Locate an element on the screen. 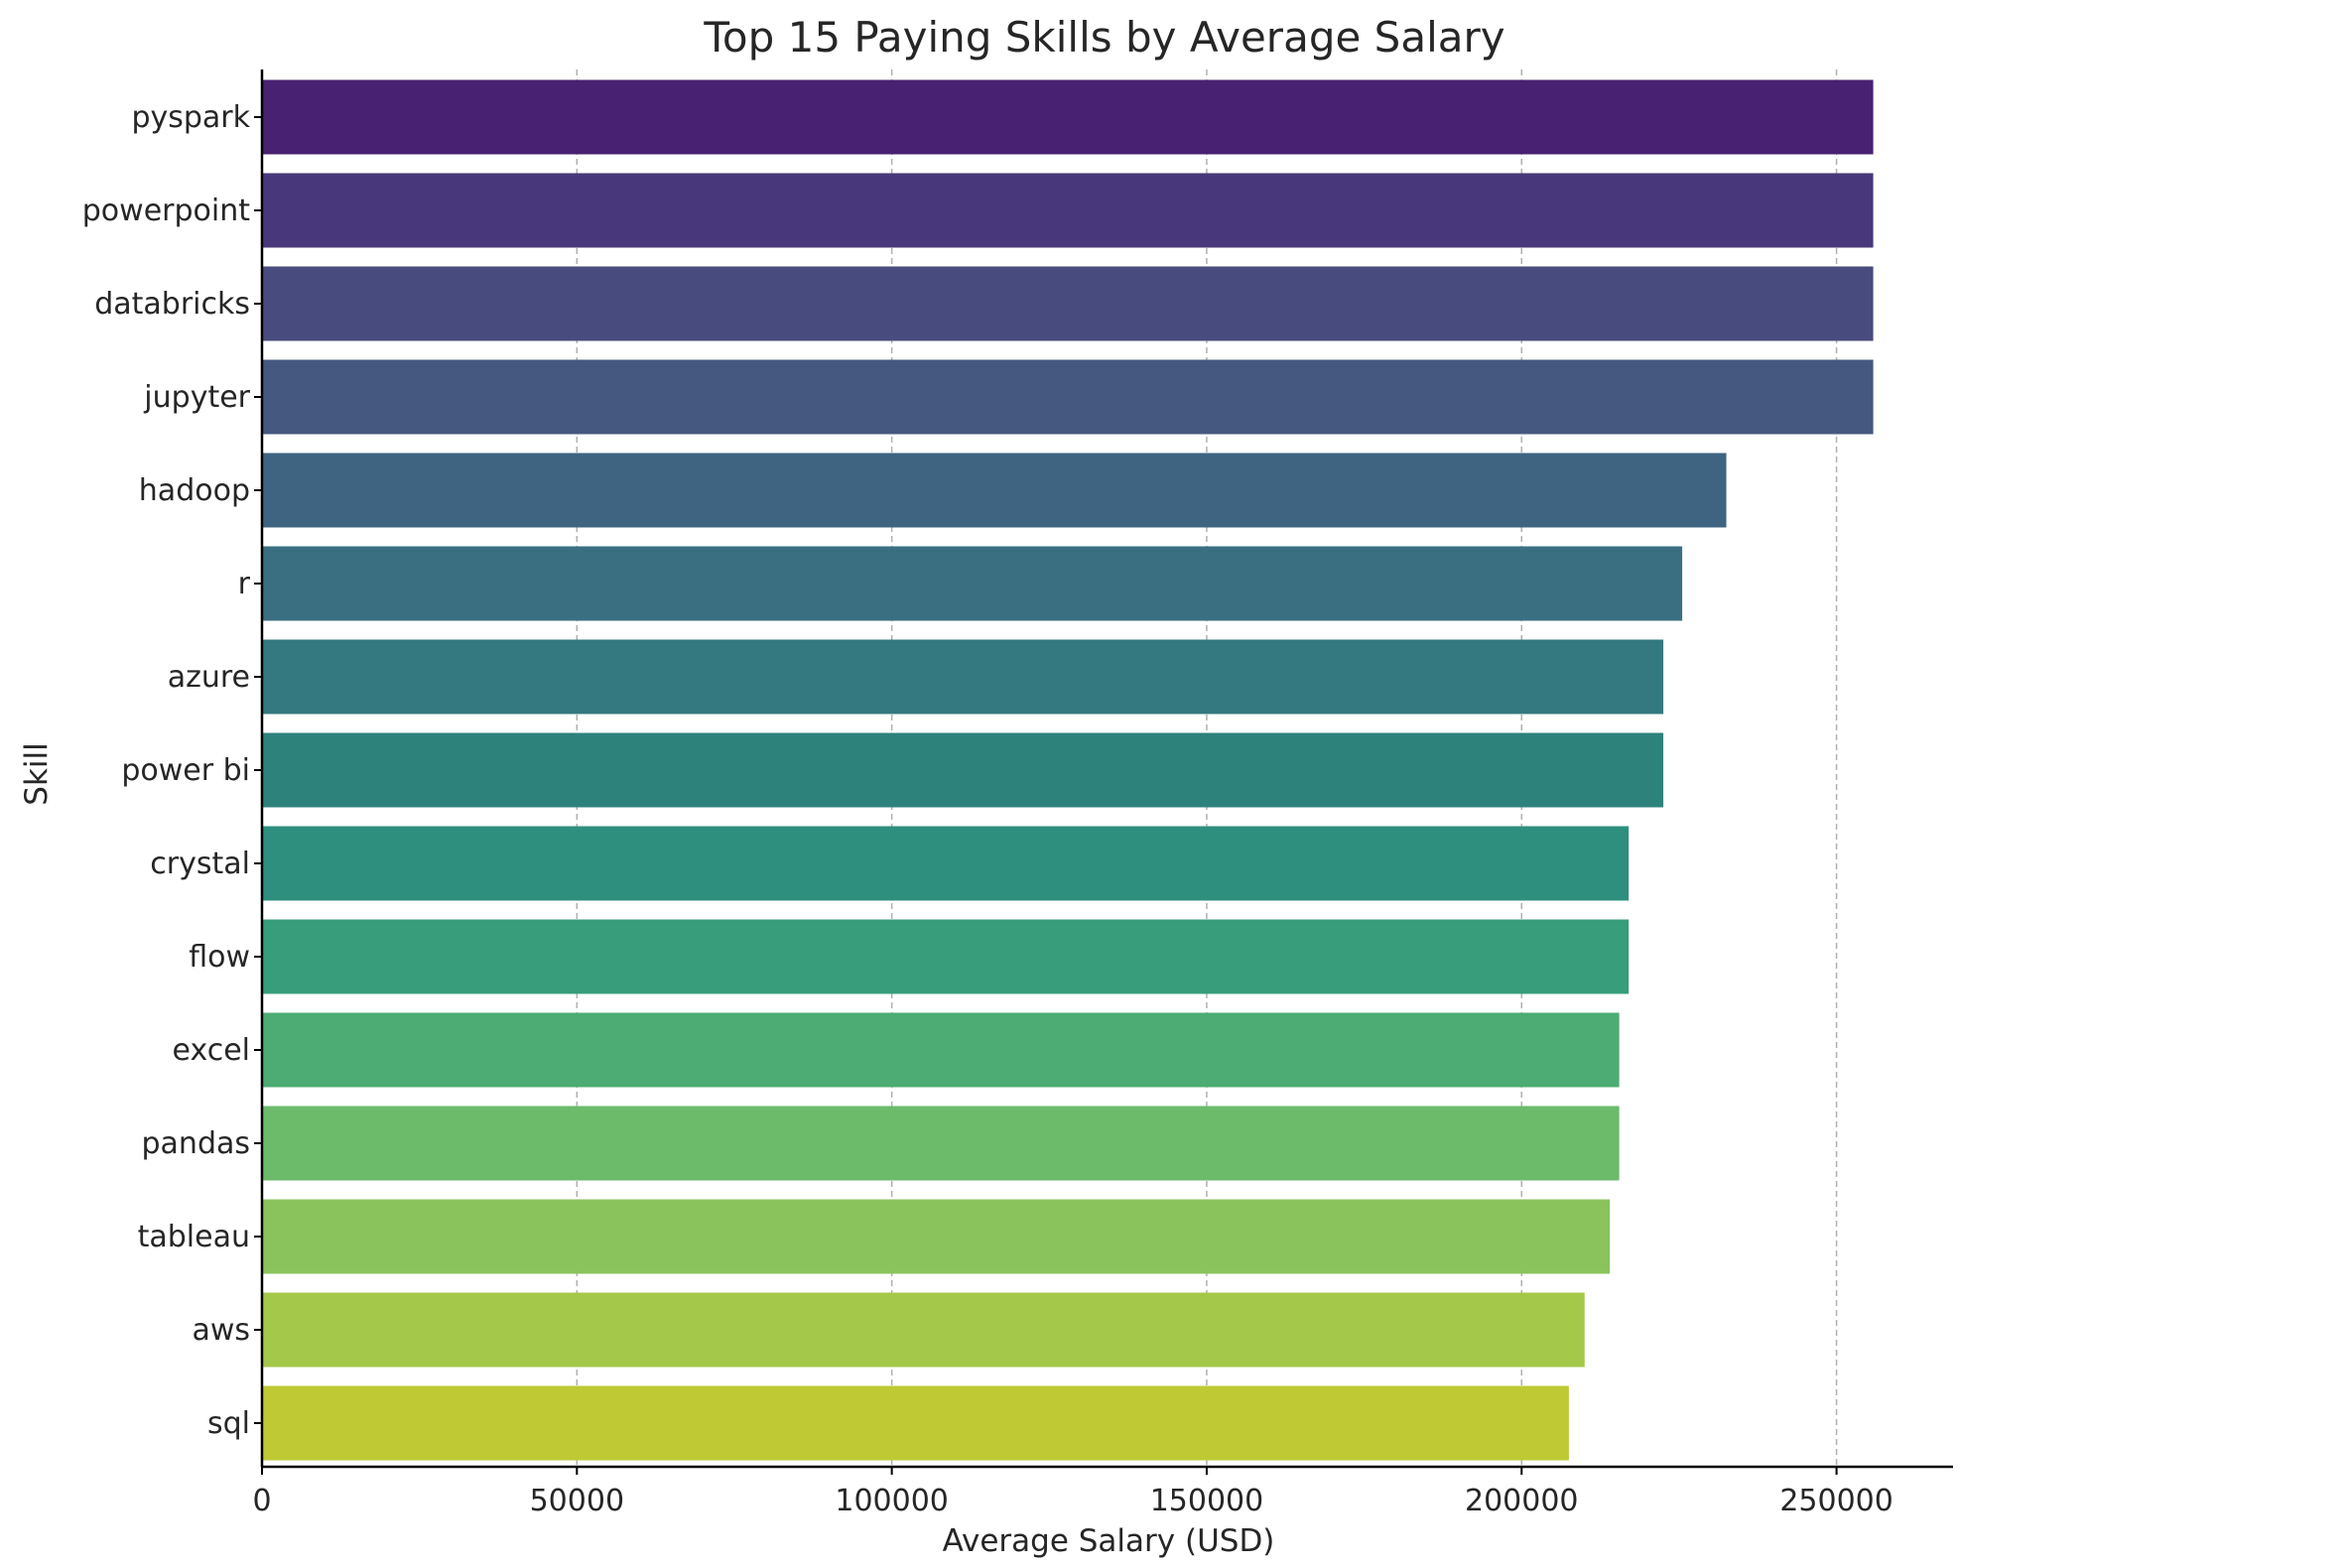 This screenshot has height=1568, width=2350. x-tick-label: 100000 is located at coordinates (892, 1501).